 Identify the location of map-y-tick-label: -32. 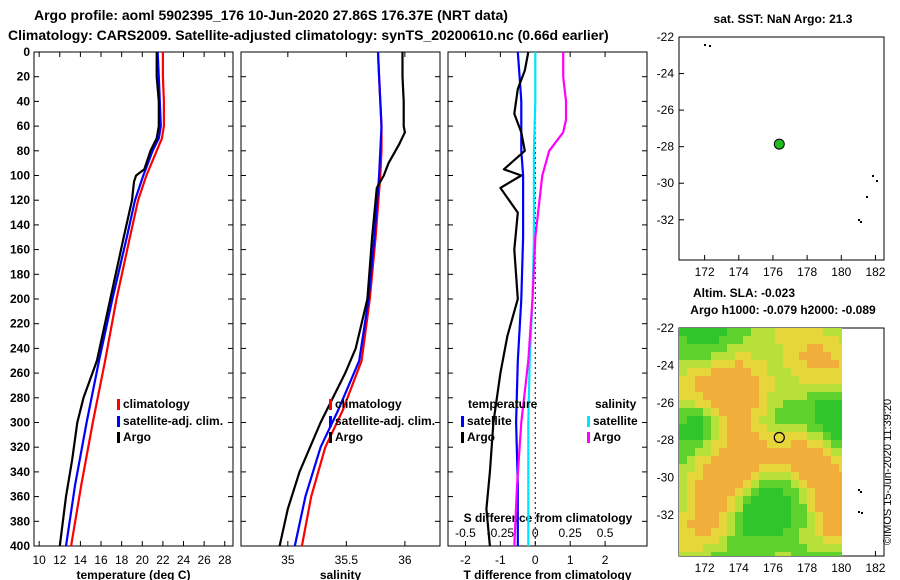
(666, 220).